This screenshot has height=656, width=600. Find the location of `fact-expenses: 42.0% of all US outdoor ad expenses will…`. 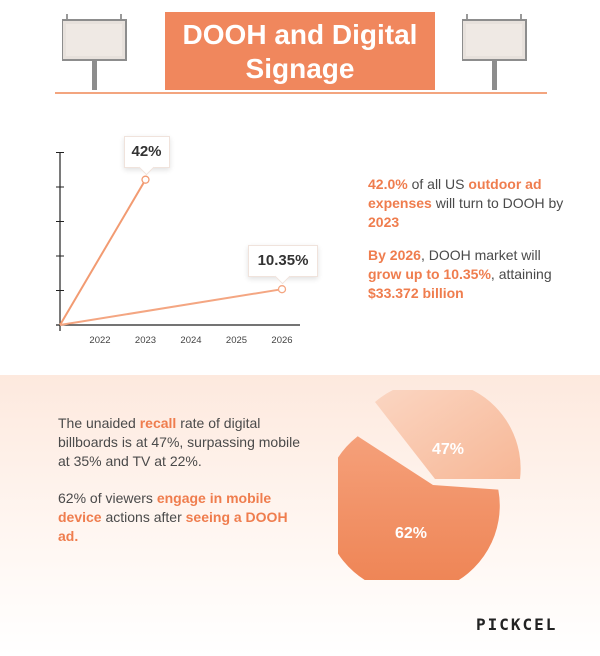

fact-expenses: 42.0% of all US outdoor ad expenses will… is located at coordinates (473, 203).